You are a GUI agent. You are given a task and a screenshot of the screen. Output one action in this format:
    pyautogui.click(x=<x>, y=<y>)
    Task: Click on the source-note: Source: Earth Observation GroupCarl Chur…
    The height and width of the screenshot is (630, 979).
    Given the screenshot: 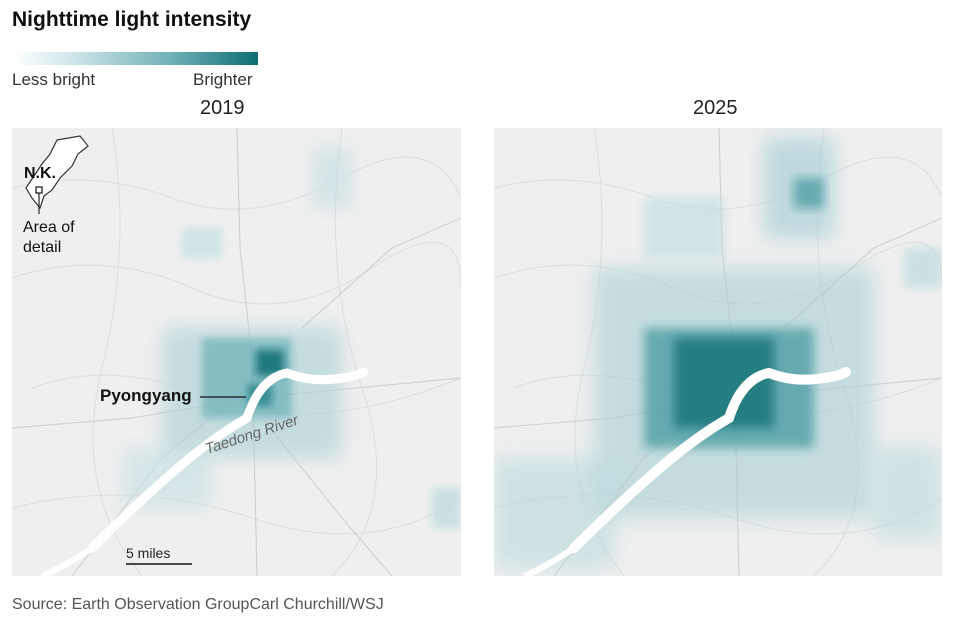 What is the action you would take?
    pyautogui.click(x=198, y=604)
    